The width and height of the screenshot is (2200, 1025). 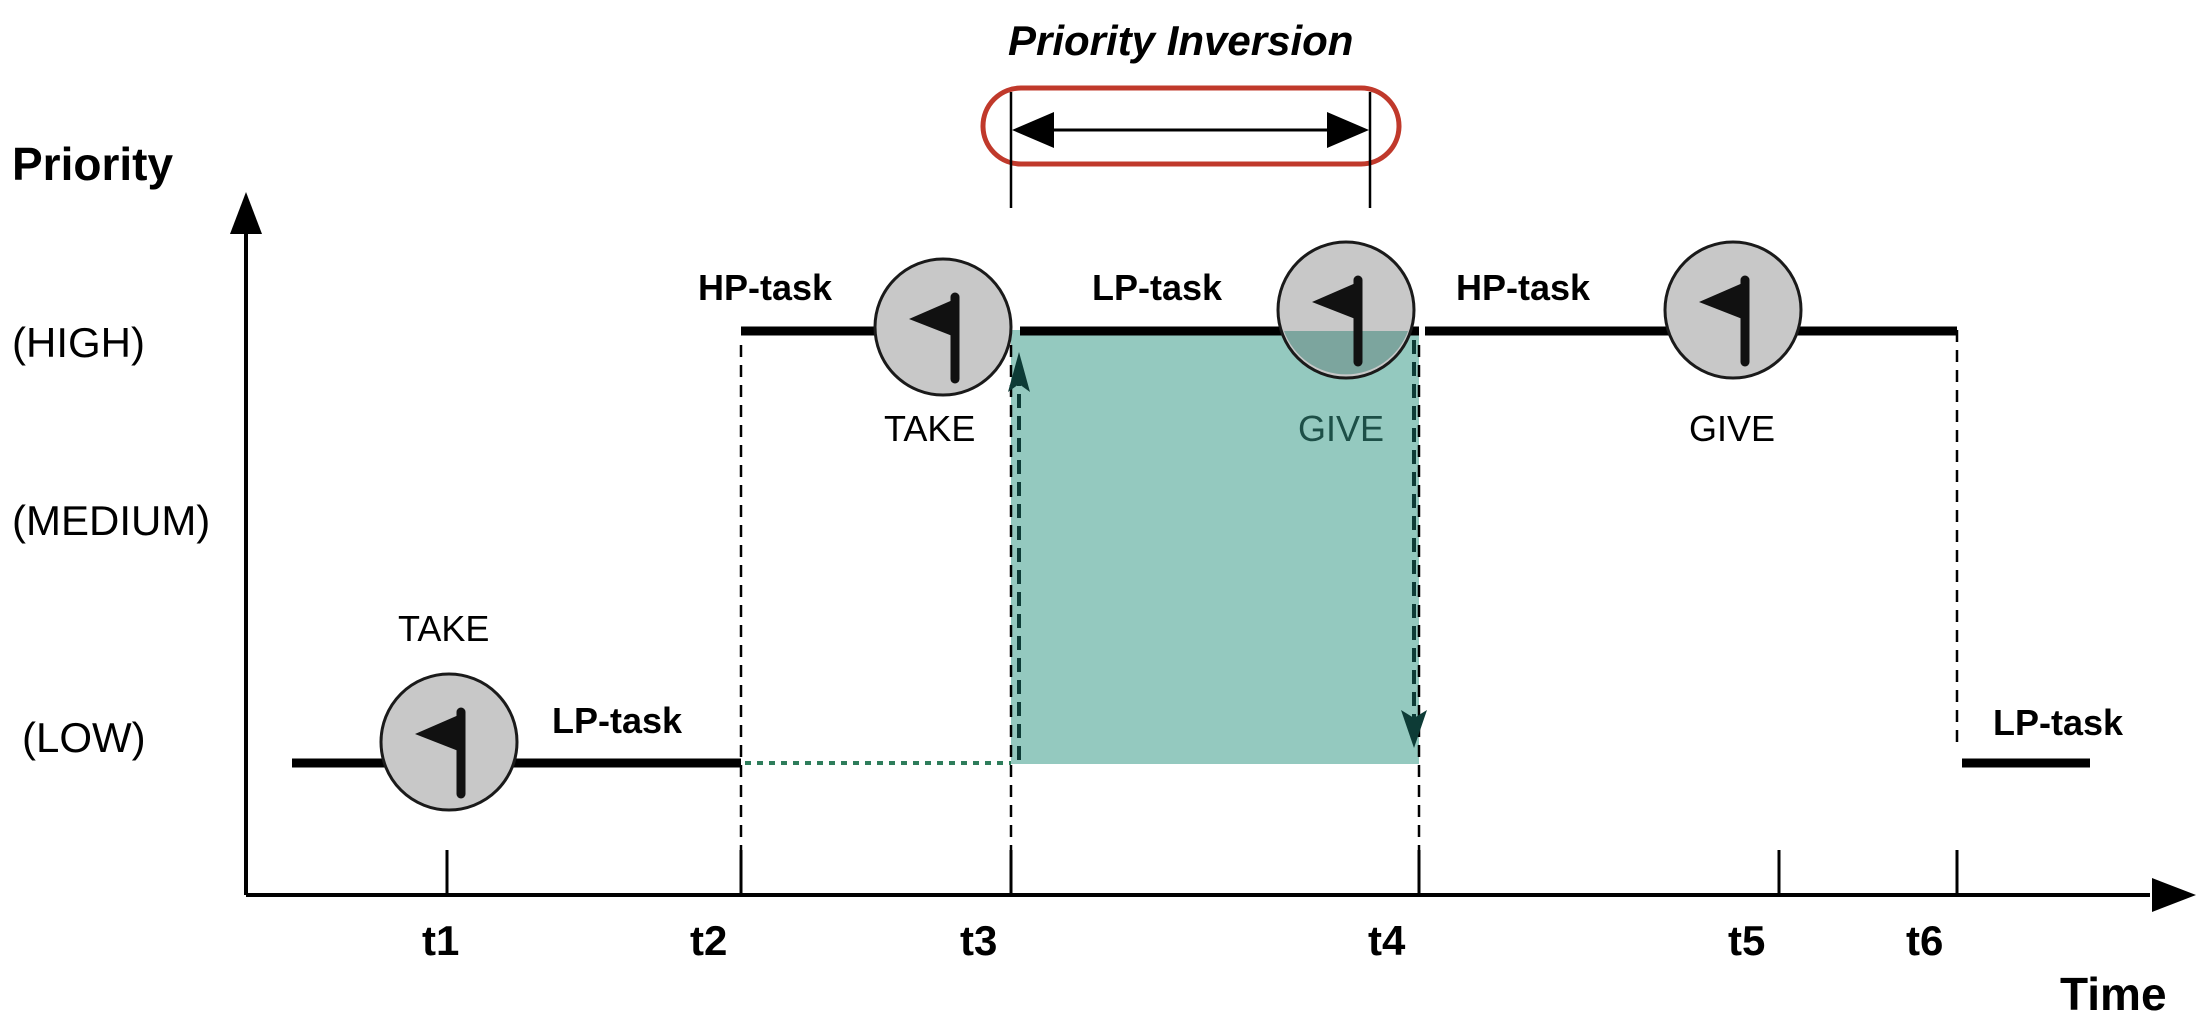 I want to click on task-label-lp-3: LP-task, so click(x=2058, y=722).